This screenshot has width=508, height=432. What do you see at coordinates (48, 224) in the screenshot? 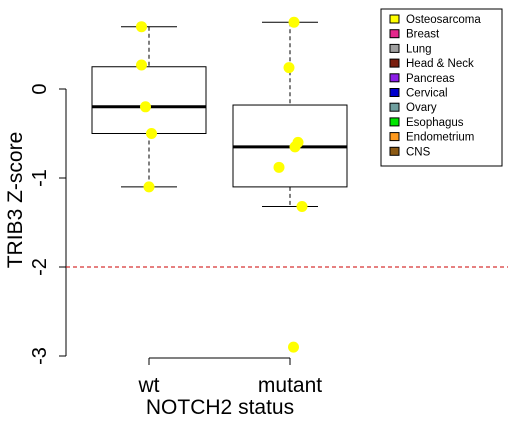
I see `y-axis: 0 -1 -2 -3` at bounding box center [48, 224].